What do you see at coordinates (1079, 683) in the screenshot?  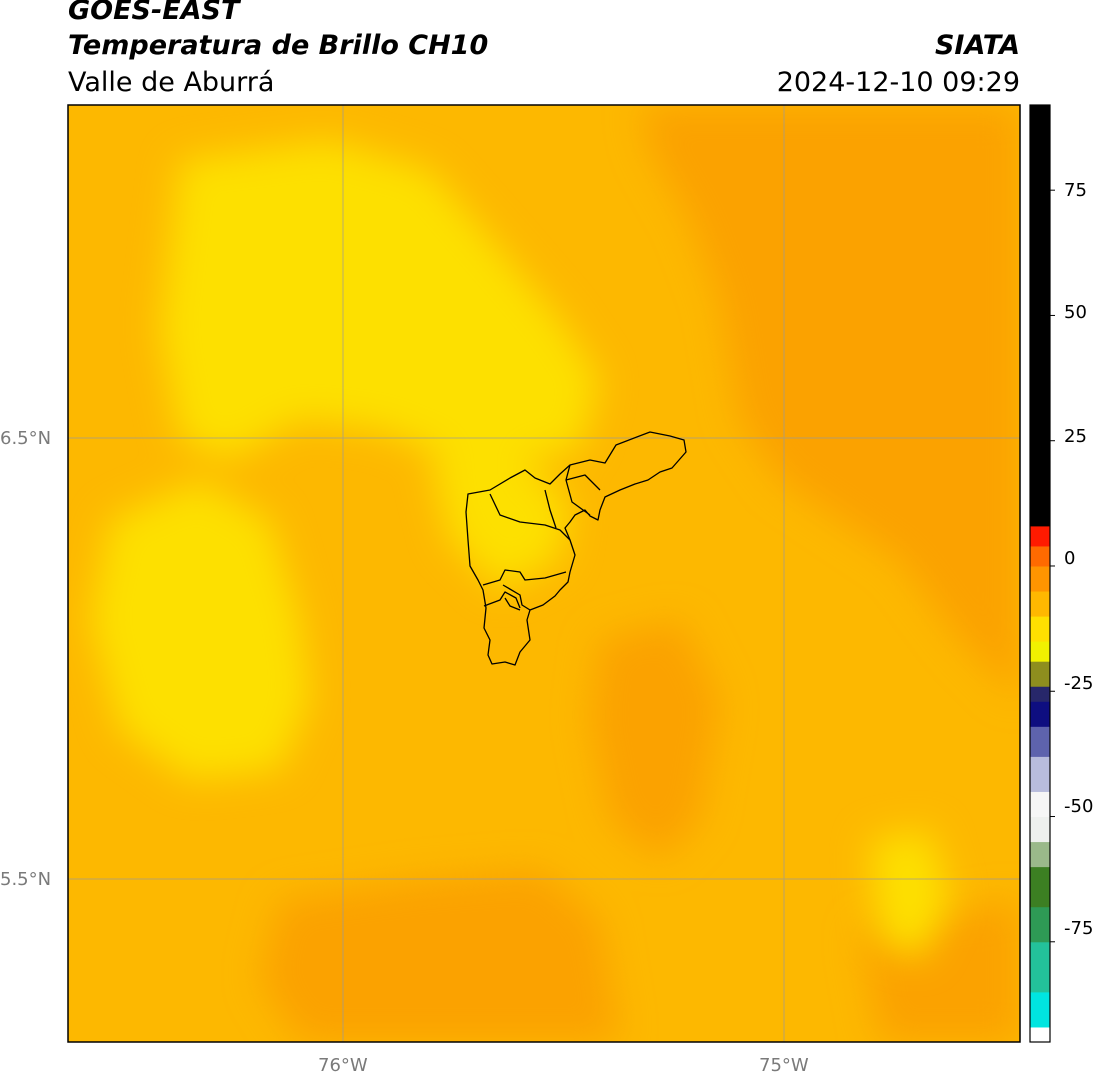 I see `colorbar-tick-label-m25: -25` at bounding box center [1079, 683].